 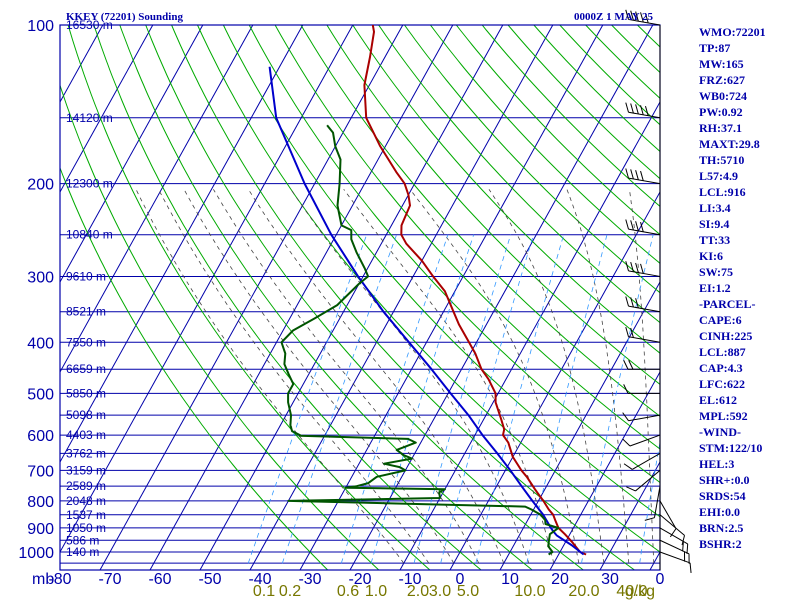 What do you see at coordinates (36, 553) in the screenshot?
I see `pressure-tick-label: 1000` at bounding box center [36, 553].